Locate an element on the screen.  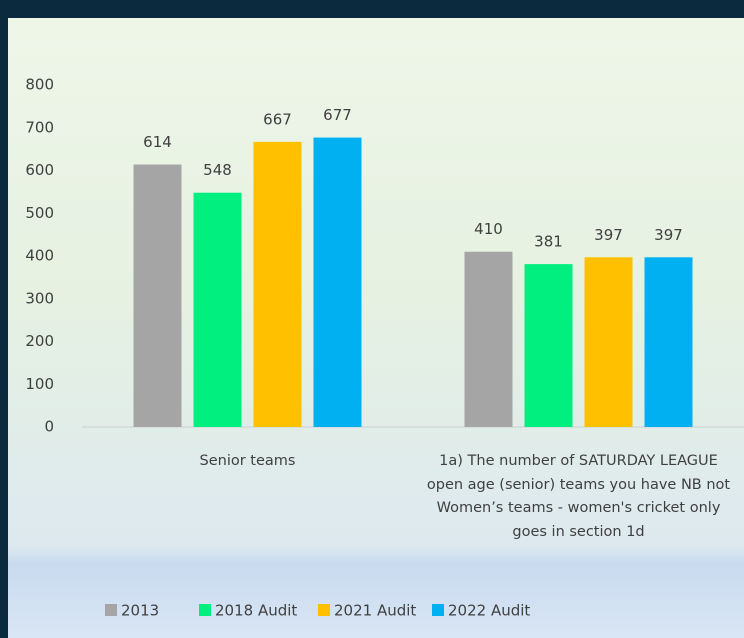
legend-label: 2018 Audit is located at coordinates (256, 611).